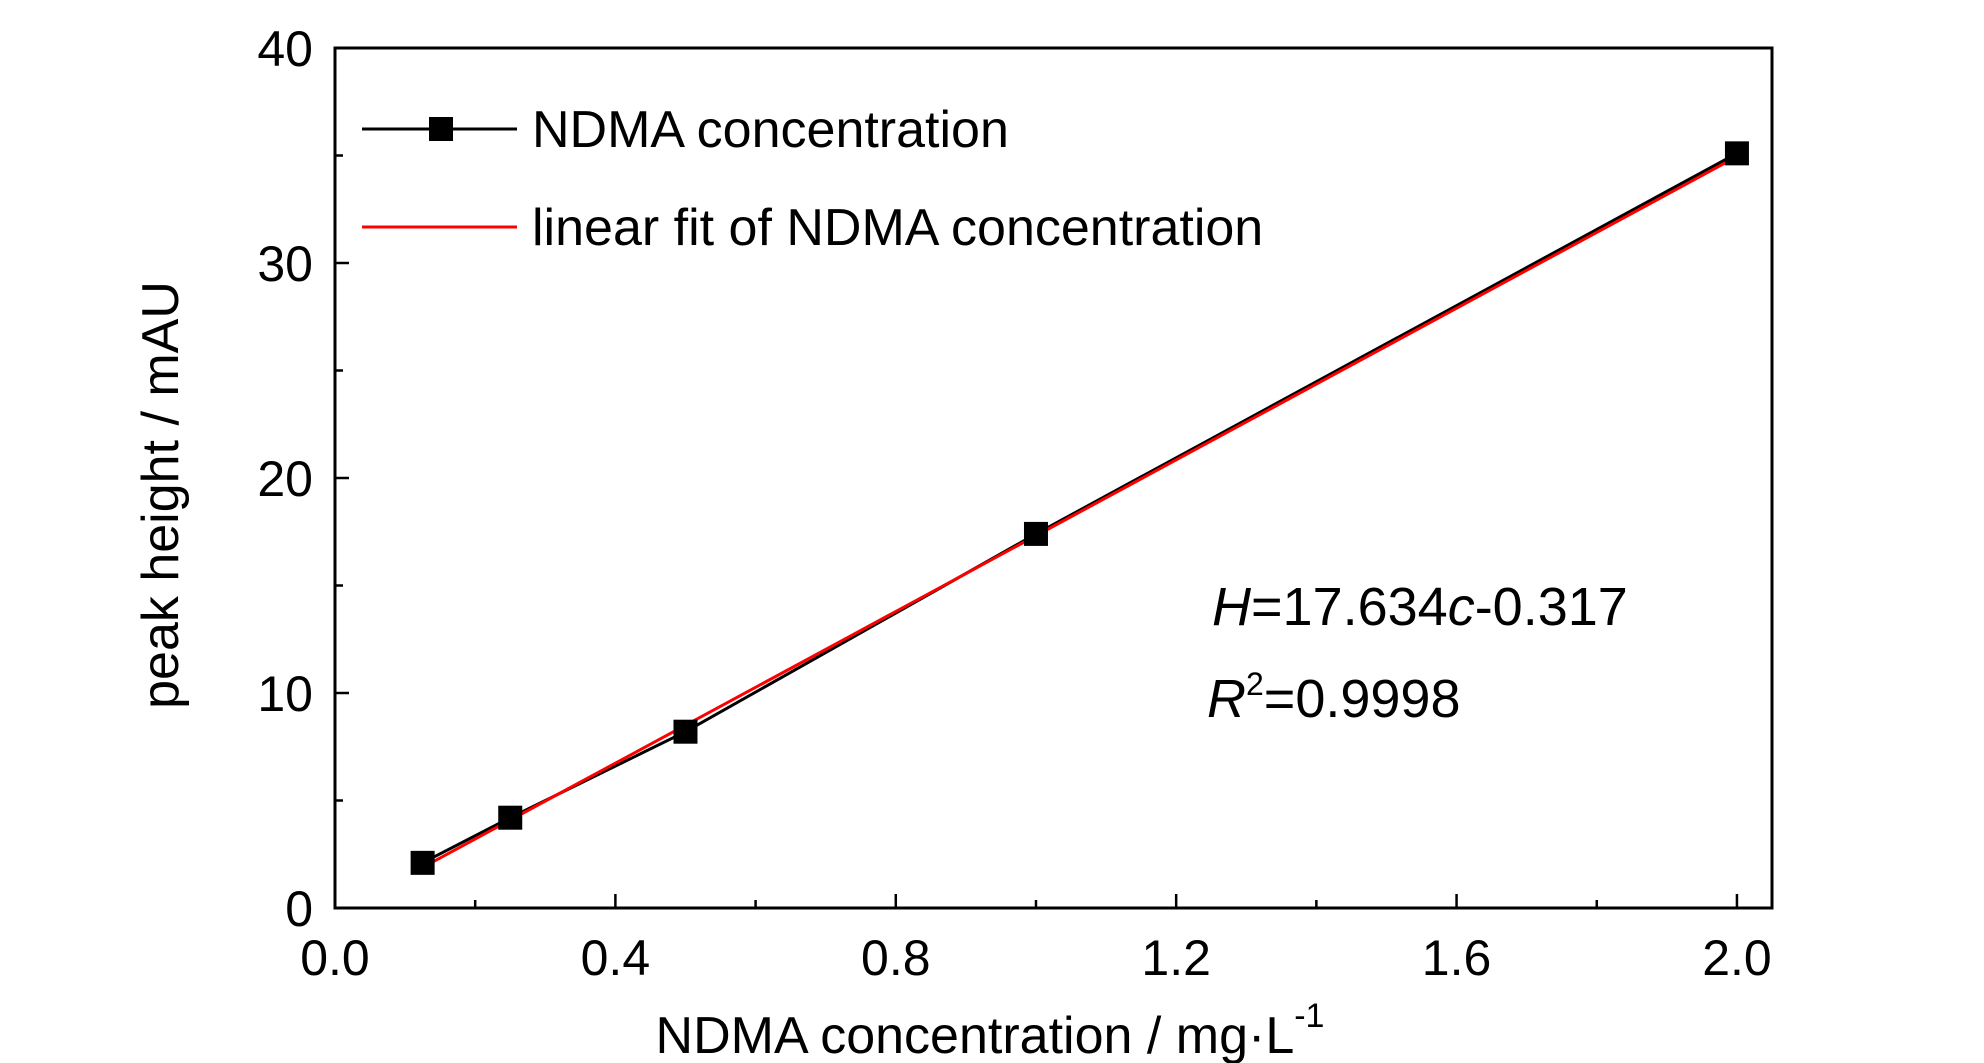 The height and width of the screenshot is (1063, 1984). Describe the element at coordinates (335, 958) in the screenshot. I see `x-tick-label: 0.0` at that location.